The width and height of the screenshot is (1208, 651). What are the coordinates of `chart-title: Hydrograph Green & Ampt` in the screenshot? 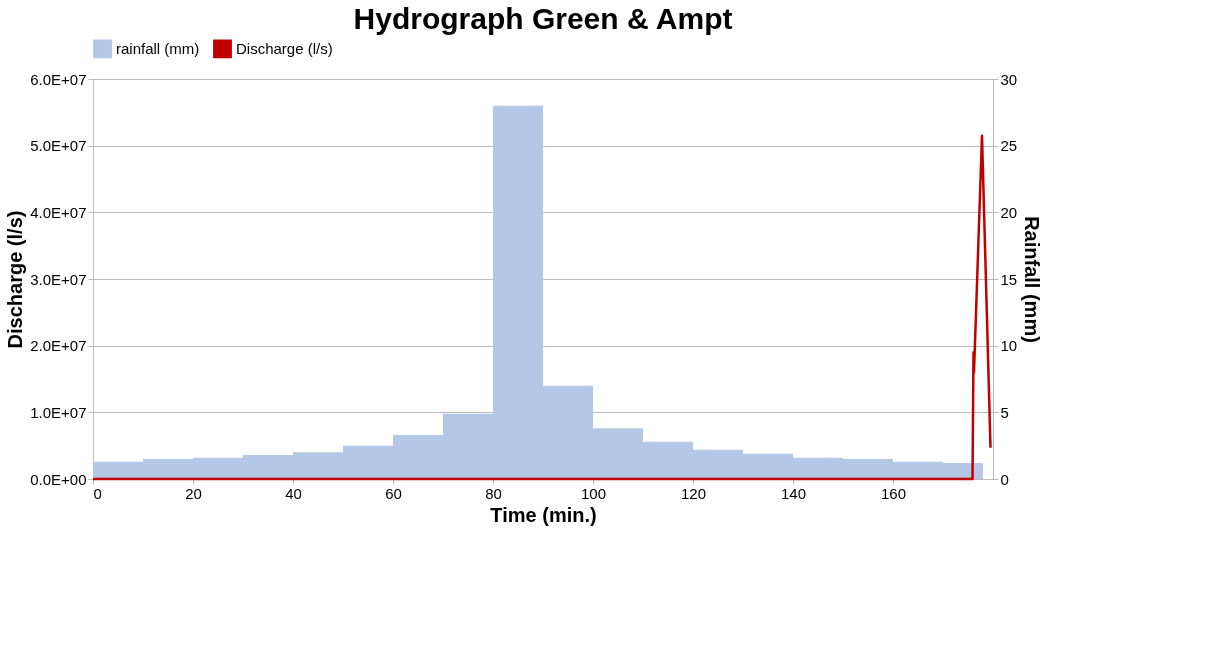 It's located at (543, 18).